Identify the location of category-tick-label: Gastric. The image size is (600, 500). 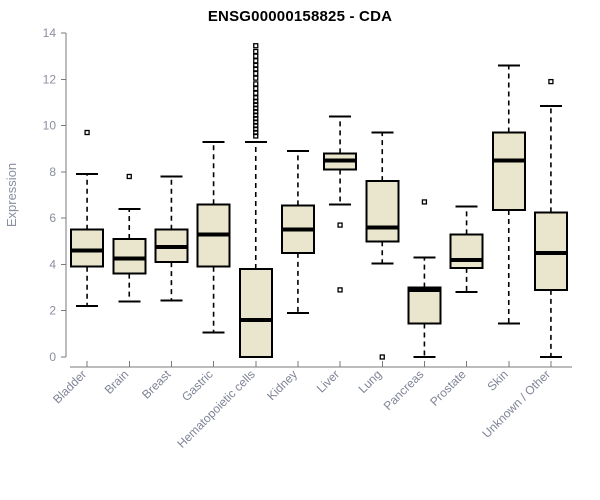
(197, 385).